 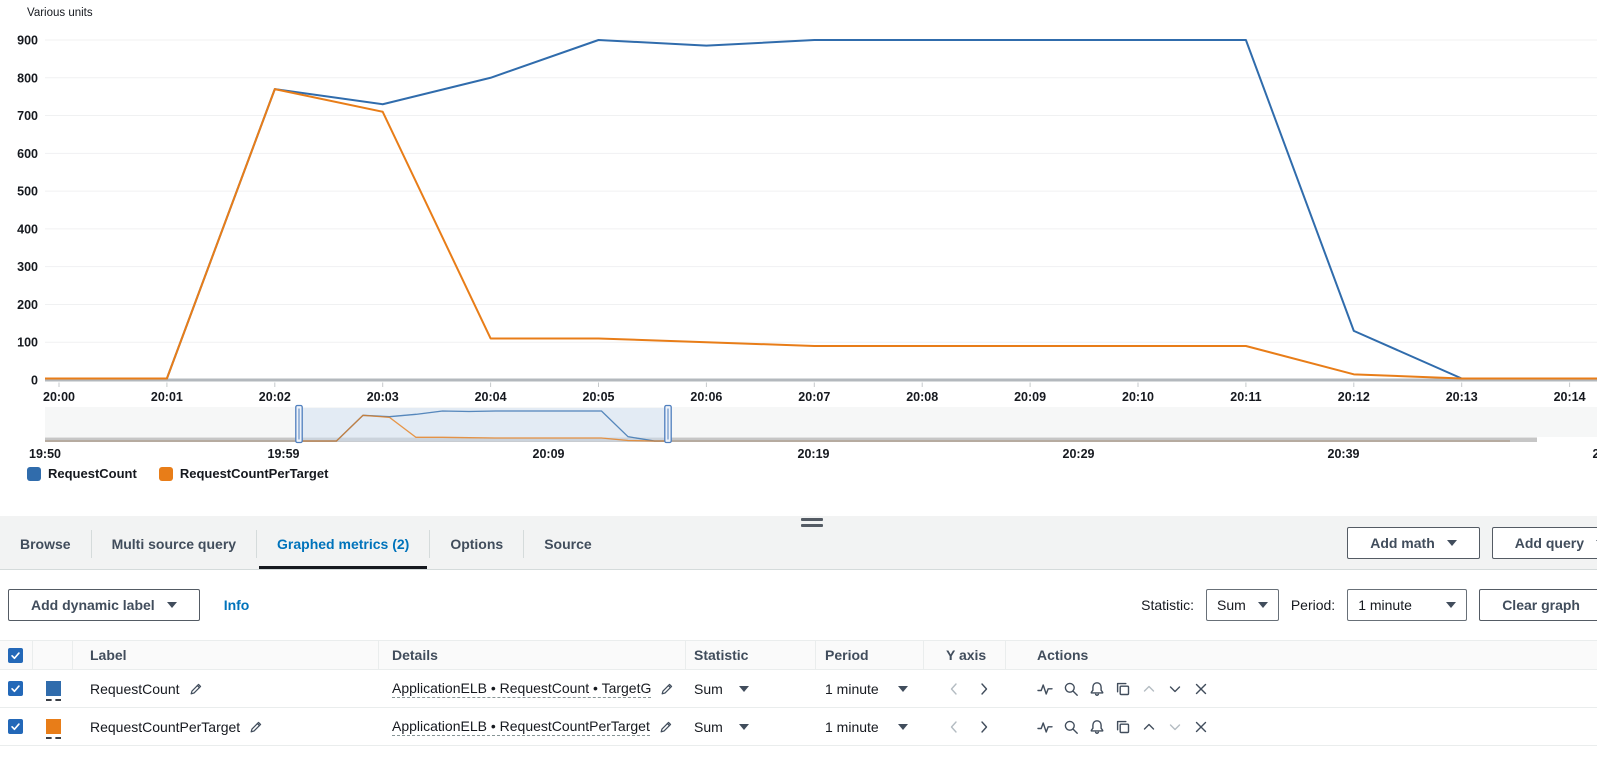 I want to click on svg-text: 400, so click(x=27, y=229).